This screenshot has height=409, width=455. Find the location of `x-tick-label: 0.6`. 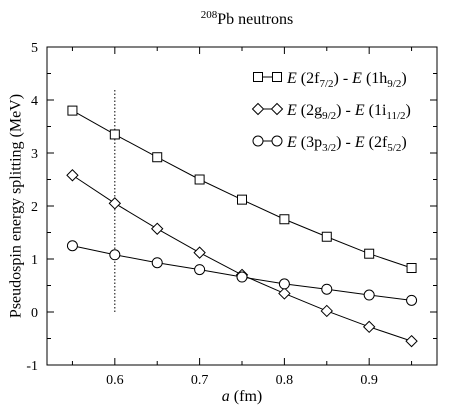

x-tick-label: 0.6 is located at coordinates (115, 380).